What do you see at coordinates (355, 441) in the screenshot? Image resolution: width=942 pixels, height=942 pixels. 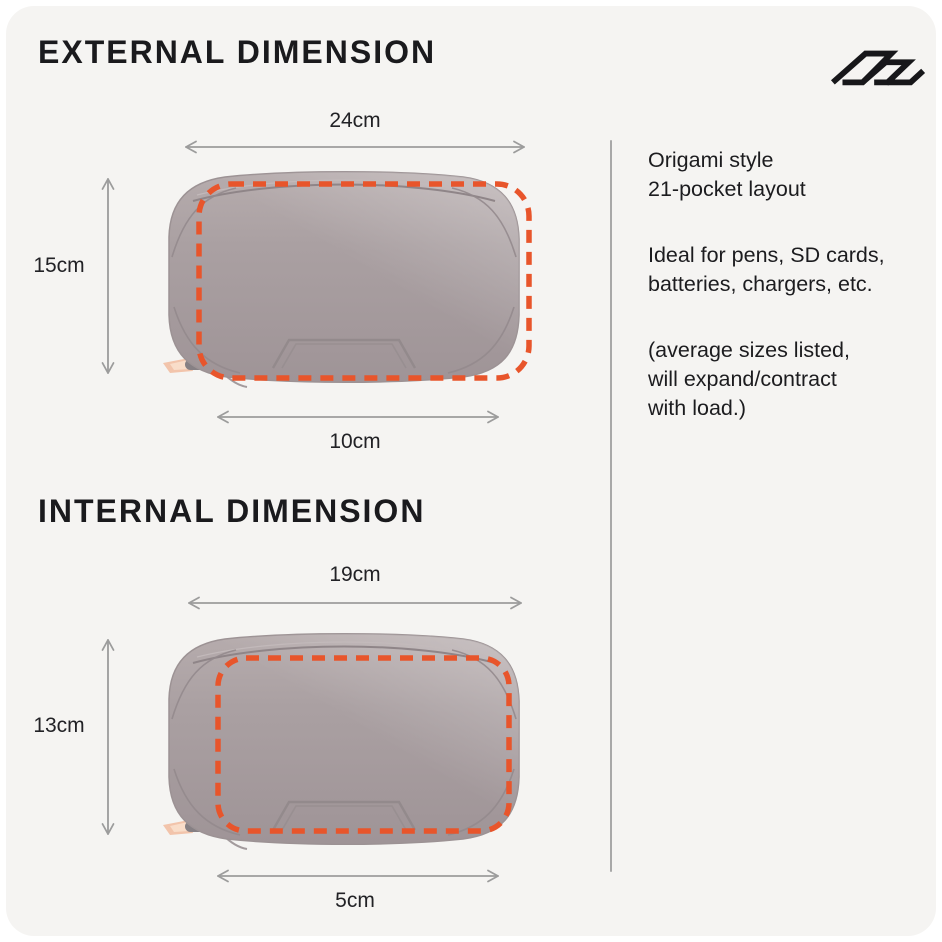 I see `external-depth-label: 10cm` at bounding box center [355, 441].